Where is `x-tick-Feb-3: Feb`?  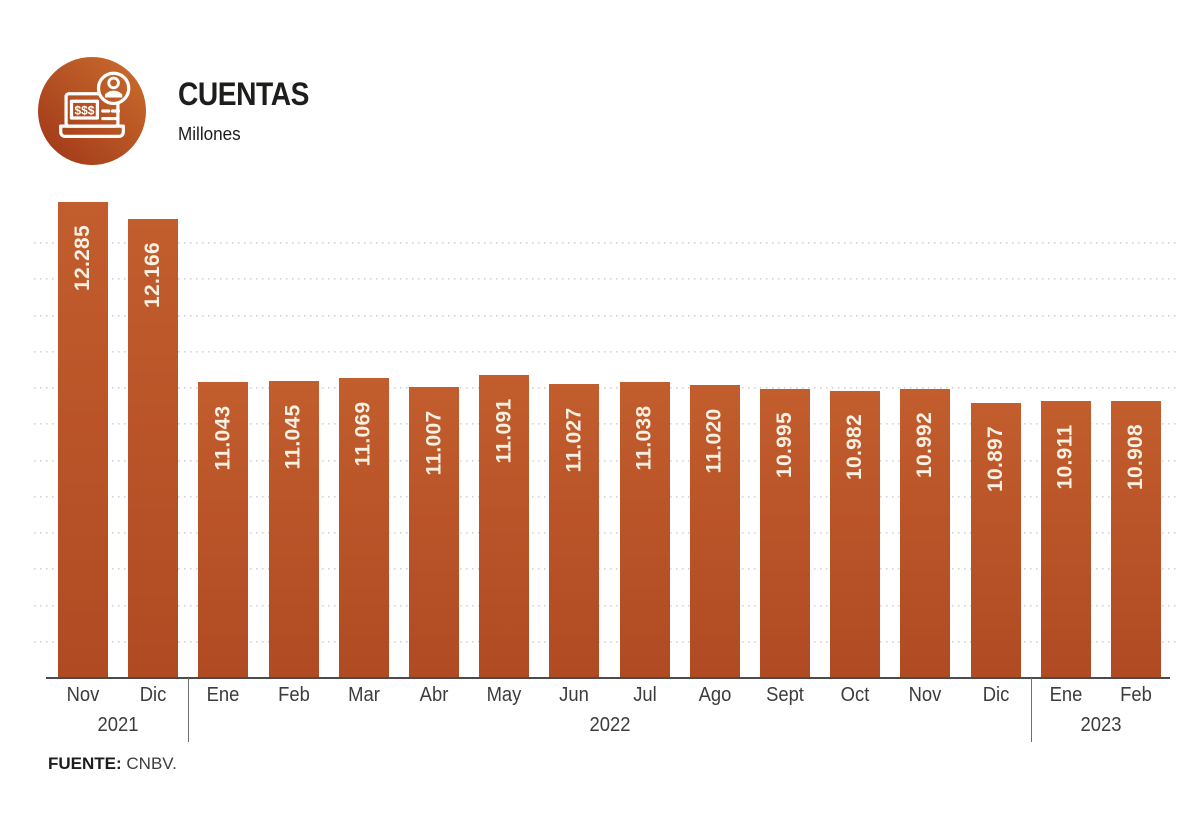
x-tick-Feb-3: Feb is located at coordinates (293, 695).